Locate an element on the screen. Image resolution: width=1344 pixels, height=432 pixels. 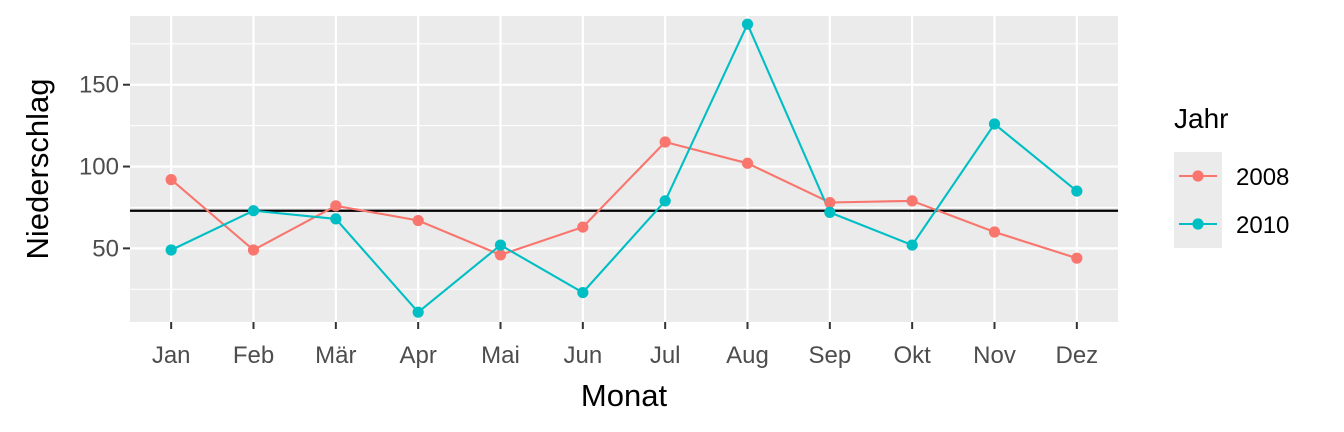
x-tick-label: Okt is located at coordinates (912, 355).